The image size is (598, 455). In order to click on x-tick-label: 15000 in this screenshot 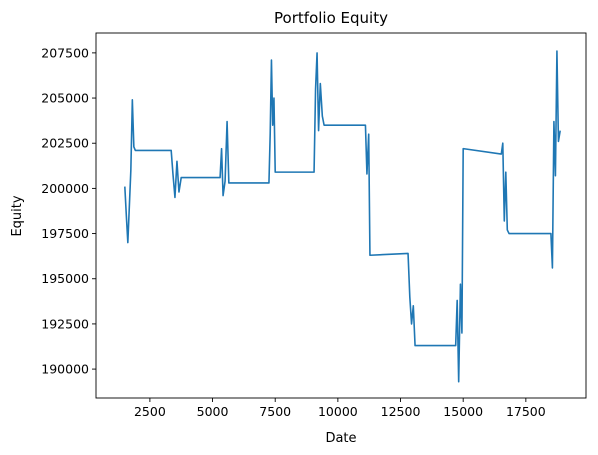, I will do `click(463, 411)`.